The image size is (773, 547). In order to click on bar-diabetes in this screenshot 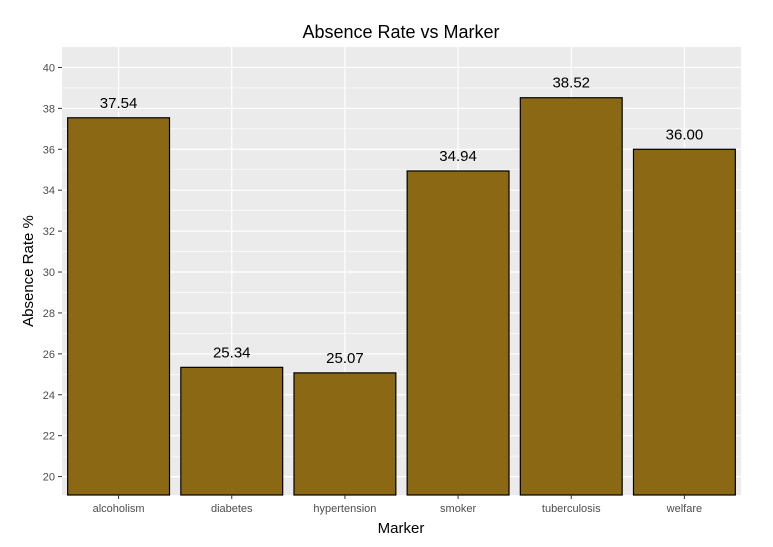, I will do `click(232, 431)`.